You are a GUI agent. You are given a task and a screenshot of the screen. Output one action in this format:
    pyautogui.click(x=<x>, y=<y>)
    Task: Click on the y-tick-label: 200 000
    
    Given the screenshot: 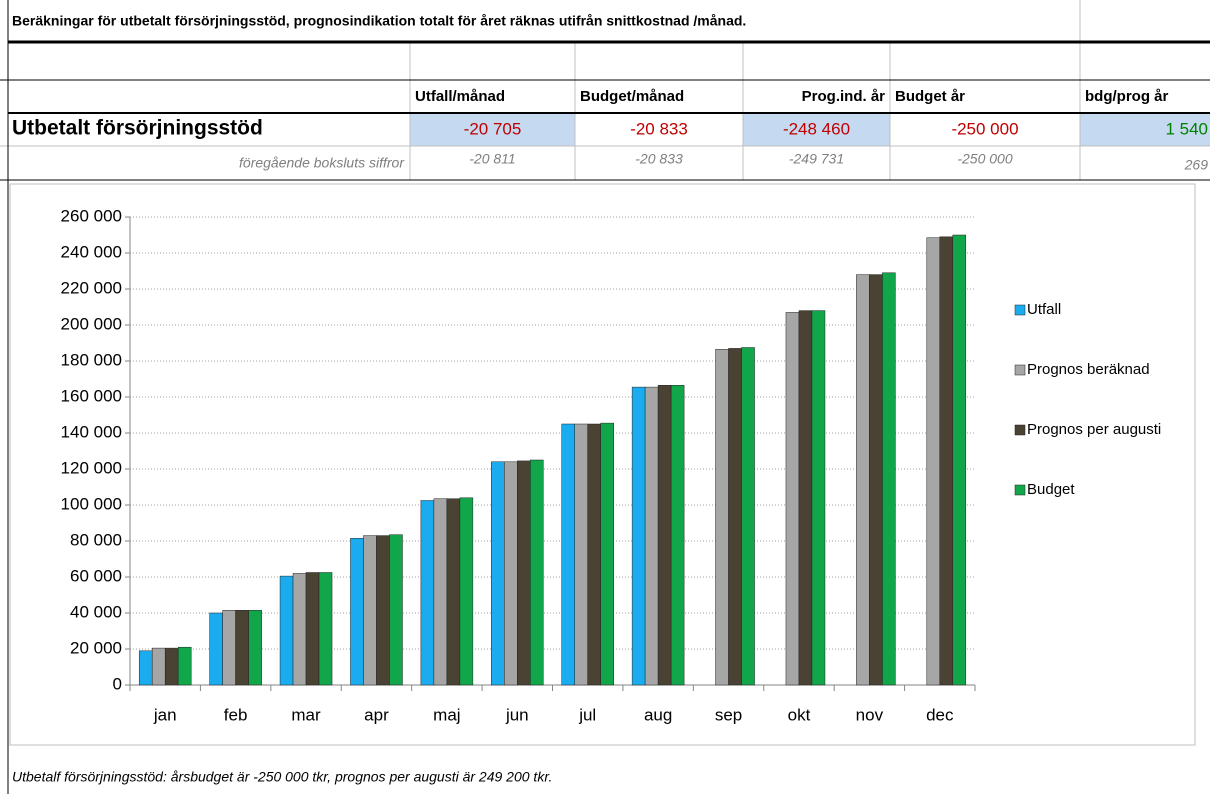 What is the action you would take?
    pyautogui.click(x=91, y=323)
    